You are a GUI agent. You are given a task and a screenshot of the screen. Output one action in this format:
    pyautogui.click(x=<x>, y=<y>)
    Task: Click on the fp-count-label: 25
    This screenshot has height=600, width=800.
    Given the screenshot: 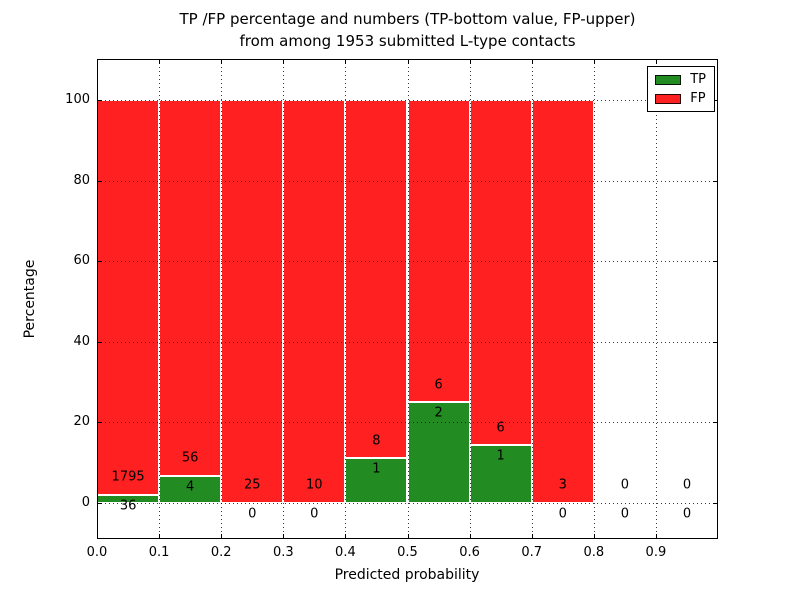 What is the action you would take?
    pyautogui.click(x=252, y=485)
    